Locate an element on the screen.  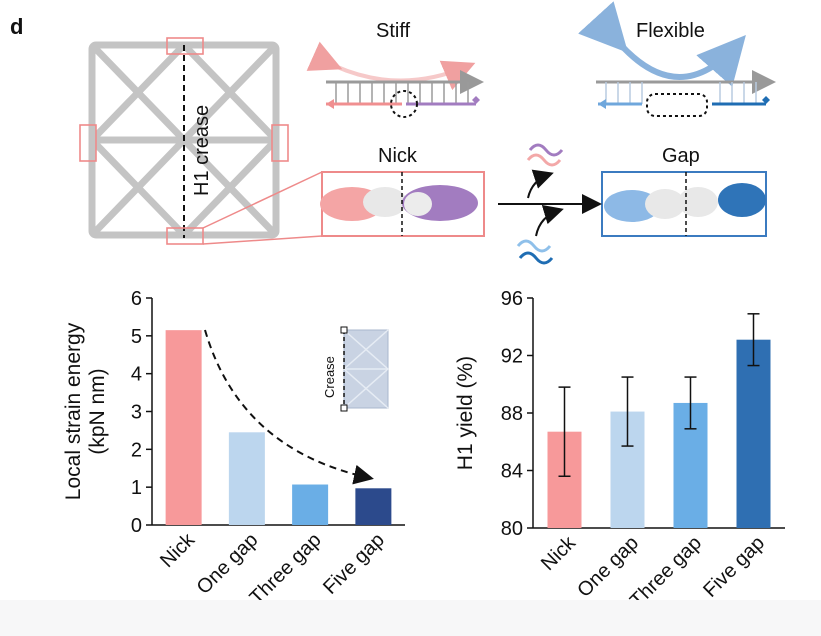
nick-zoom-box is located at coordinates (402, 204).